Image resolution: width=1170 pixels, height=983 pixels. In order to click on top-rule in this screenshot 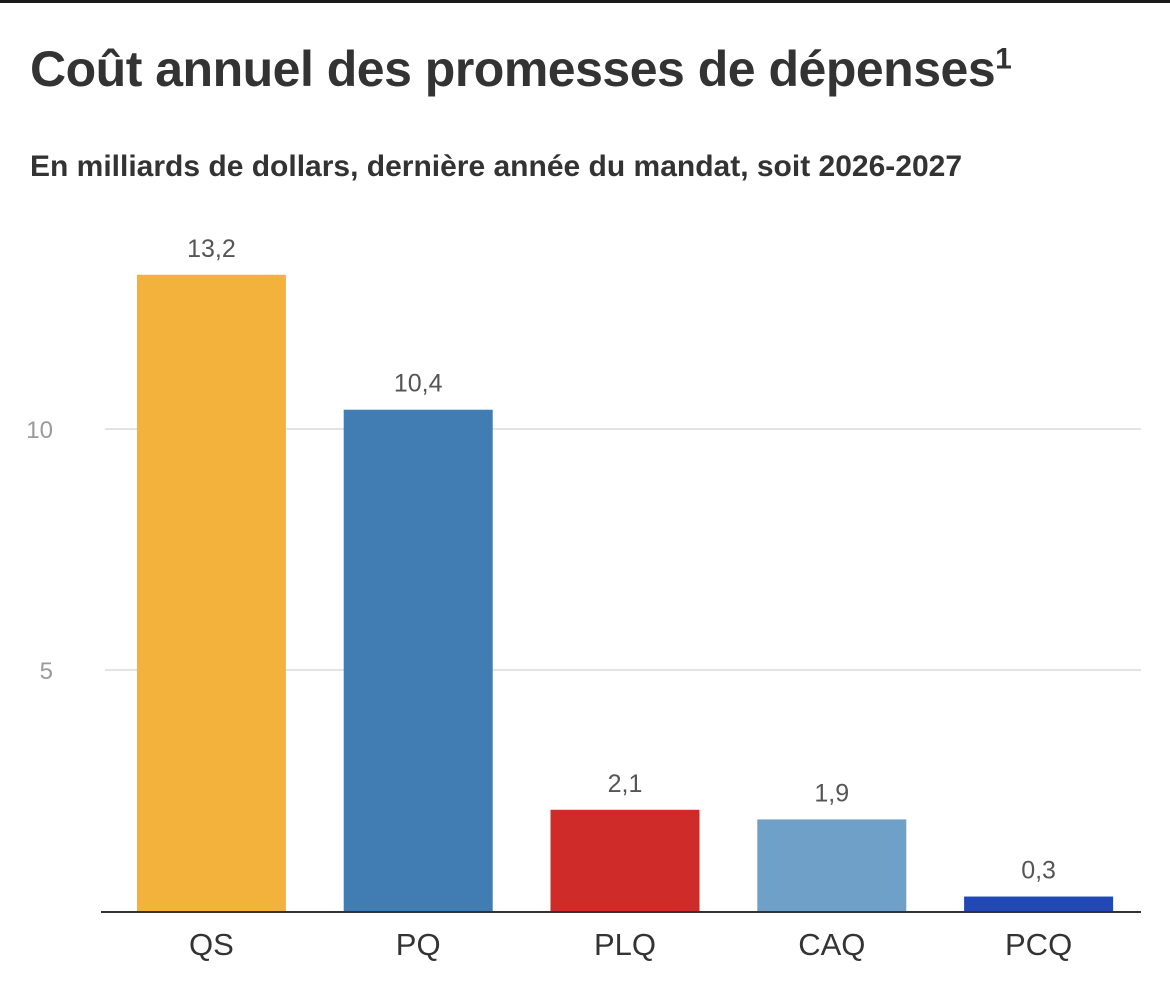, I will do `click(585, 1)`.